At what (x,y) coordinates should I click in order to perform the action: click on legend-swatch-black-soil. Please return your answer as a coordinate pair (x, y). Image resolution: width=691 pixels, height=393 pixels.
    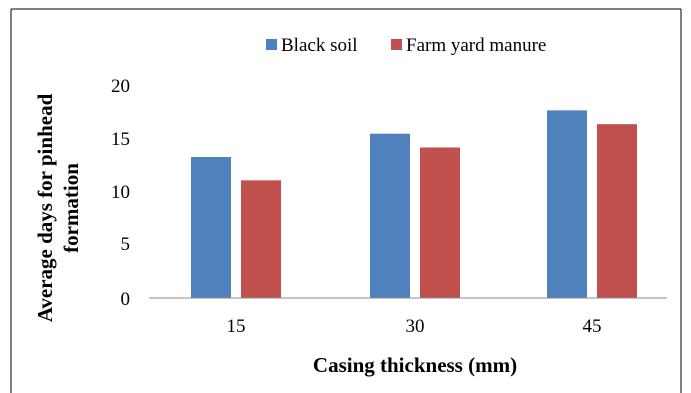
    Looking at the image, I should click on (271, 44).